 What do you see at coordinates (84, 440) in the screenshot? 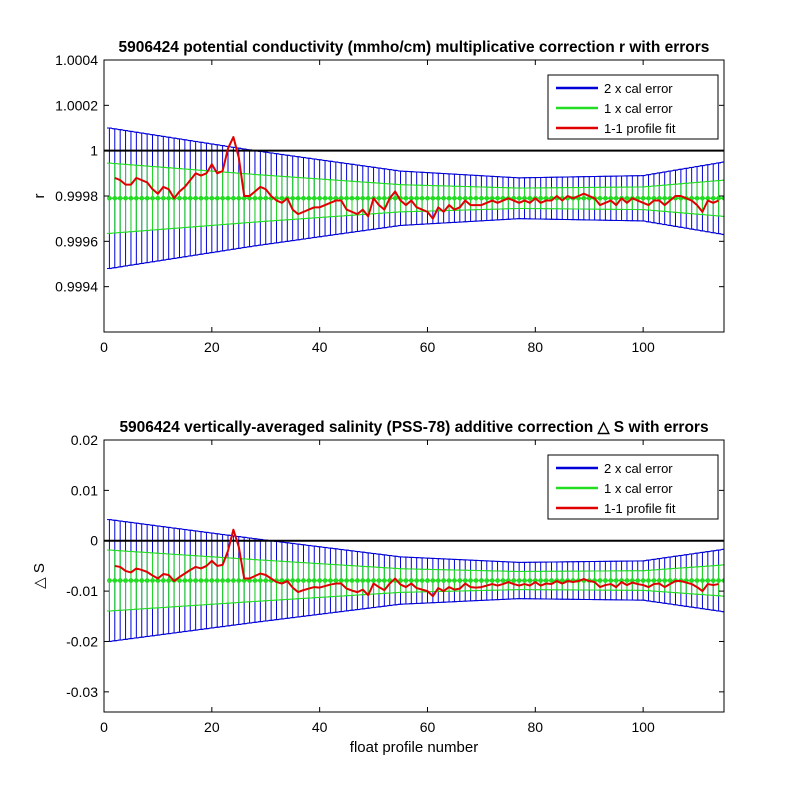
I see `y-tick-label: 0.02` at bounding box center [84, 440].